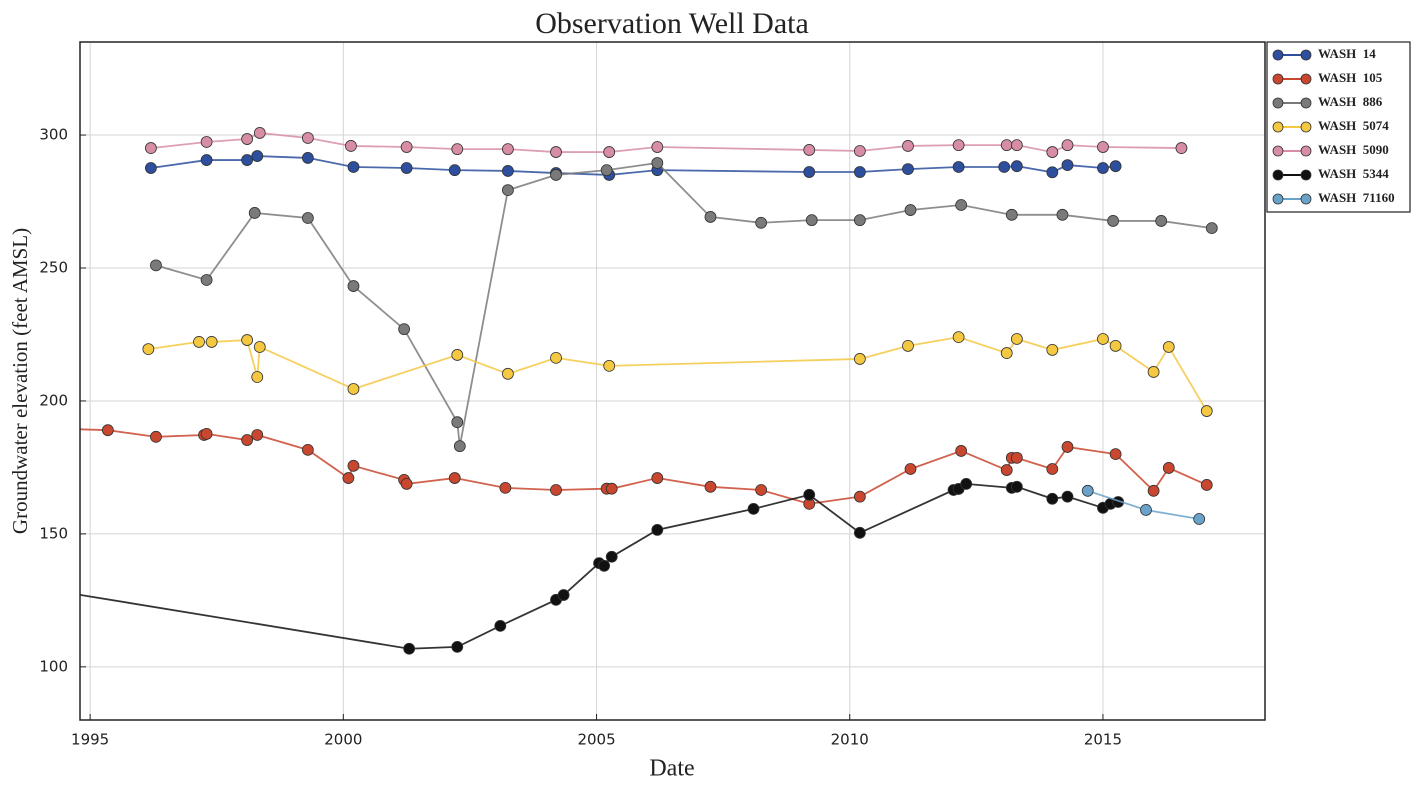  I want to click on y-tick-label: 100, so click(53, 666).